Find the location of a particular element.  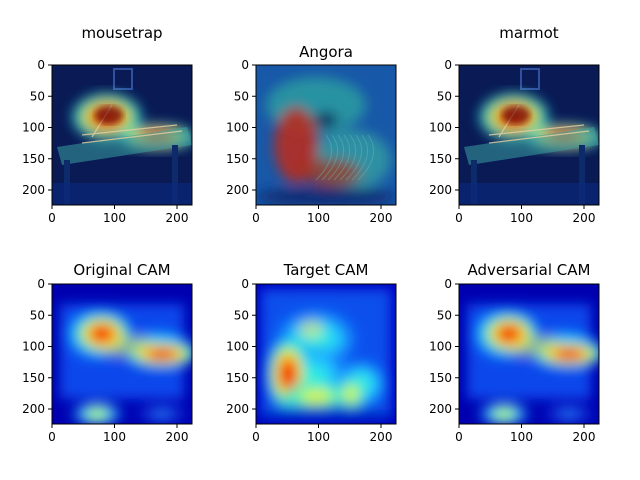

panel-title: Original CAM is located at coordinates (121, 270).